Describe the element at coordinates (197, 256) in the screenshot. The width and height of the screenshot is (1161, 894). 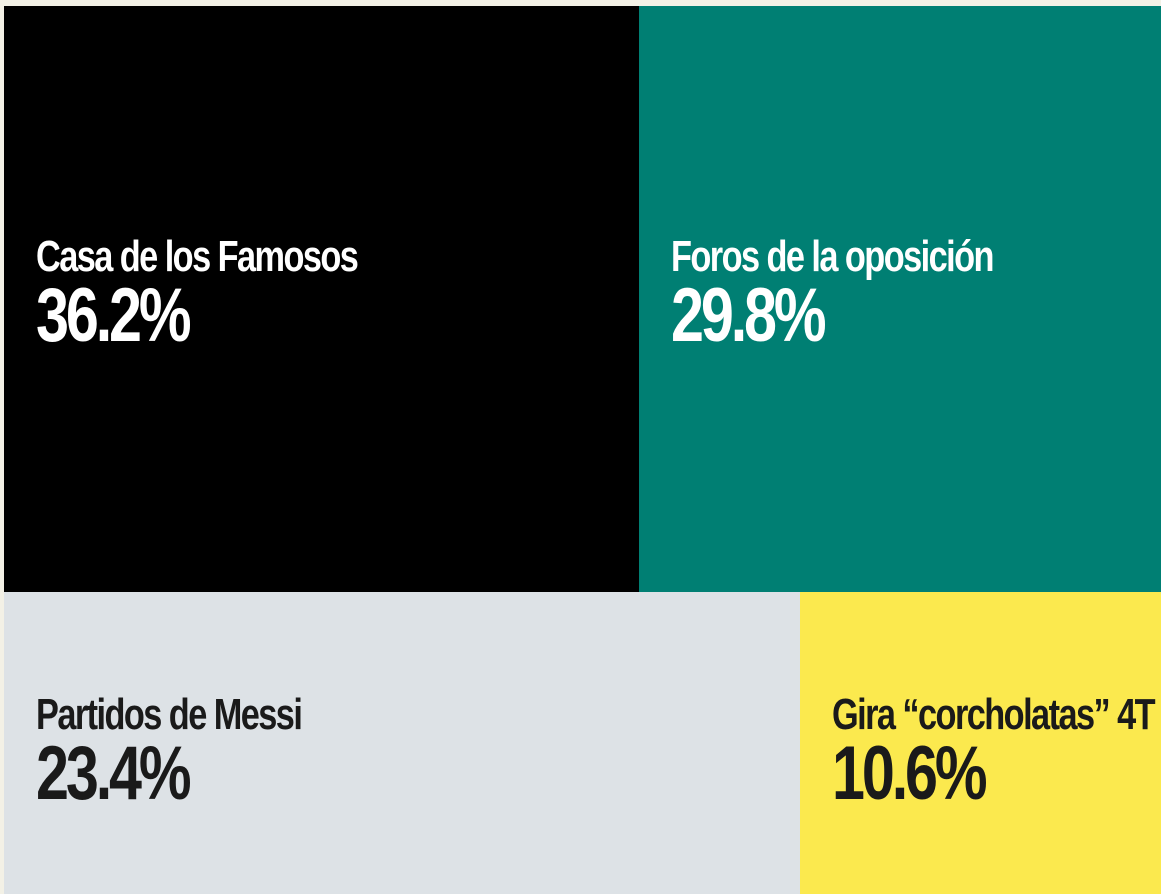
I see `category-label: Casa de los Famosos` at that location.